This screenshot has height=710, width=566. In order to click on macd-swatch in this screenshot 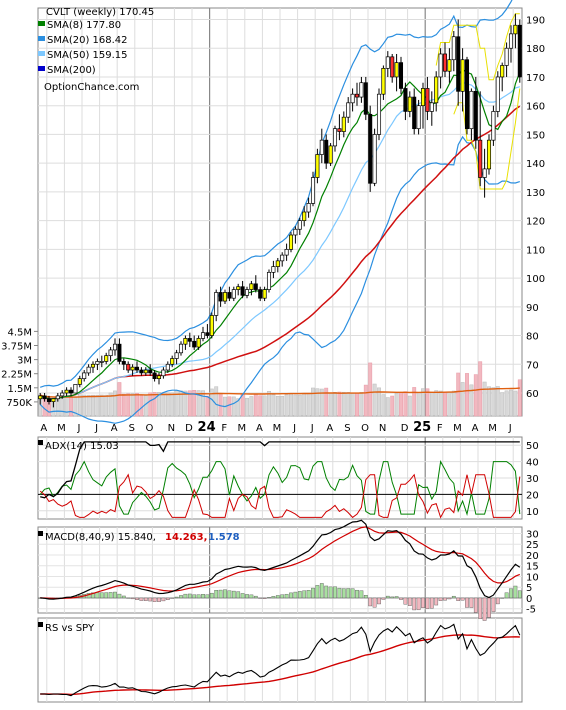, I will do `click(40, 533)`.